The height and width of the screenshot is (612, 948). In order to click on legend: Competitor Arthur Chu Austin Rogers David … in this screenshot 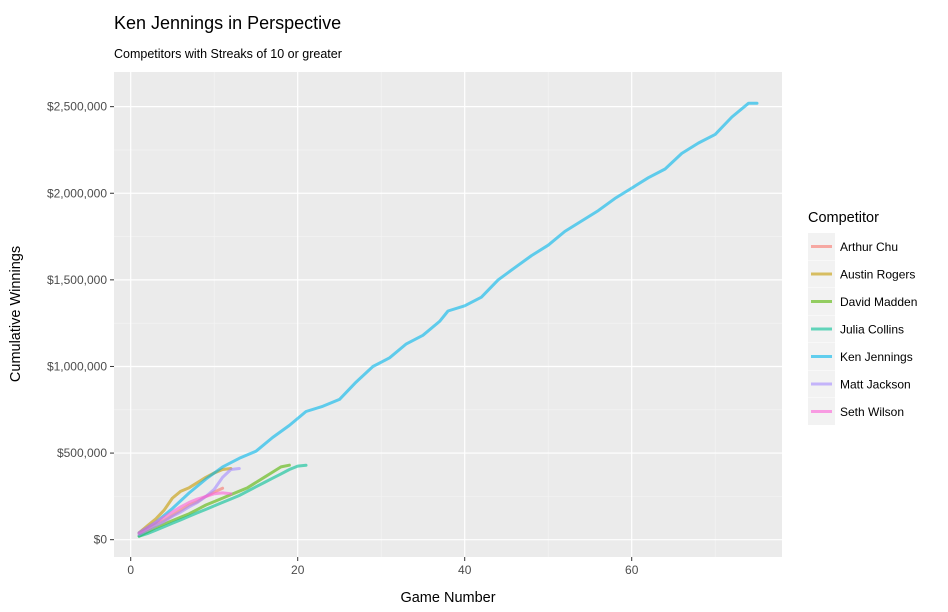, I will do `click(862, 317)`.